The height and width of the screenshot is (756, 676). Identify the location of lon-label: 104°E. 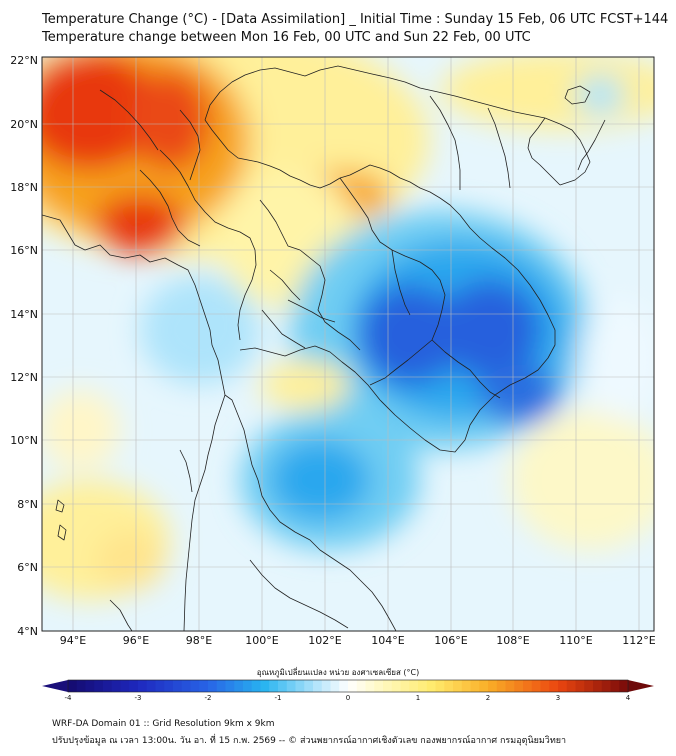
(387, 640).